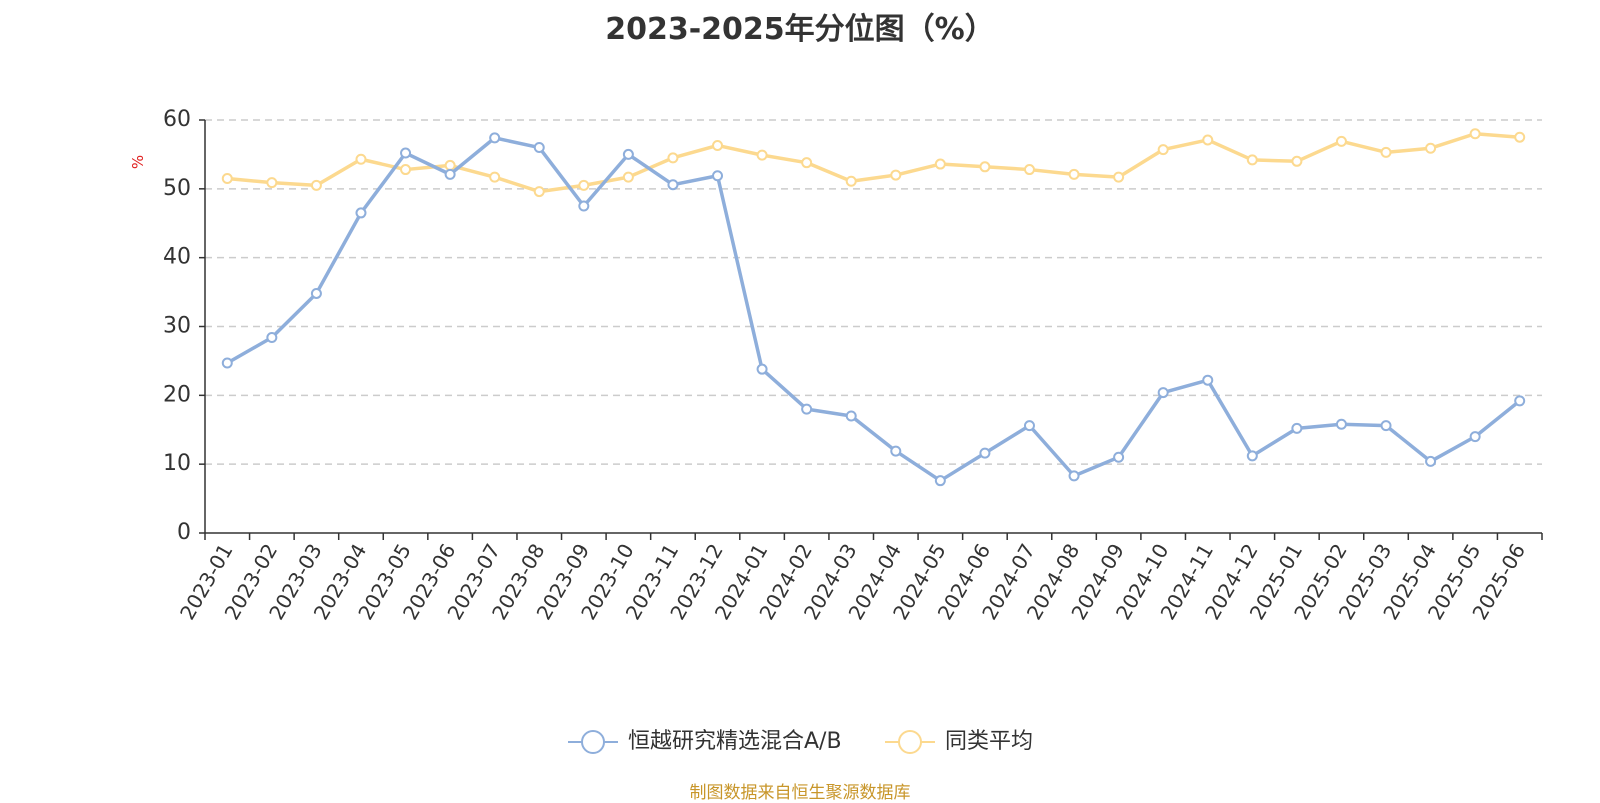 The height and width of the screenshot is (803, 1600). What do you see at coordinates (735, 741) in the screenshot?
I see `legend-label: 恒越研究精选混合A/B` at bounding box center [735, 741].